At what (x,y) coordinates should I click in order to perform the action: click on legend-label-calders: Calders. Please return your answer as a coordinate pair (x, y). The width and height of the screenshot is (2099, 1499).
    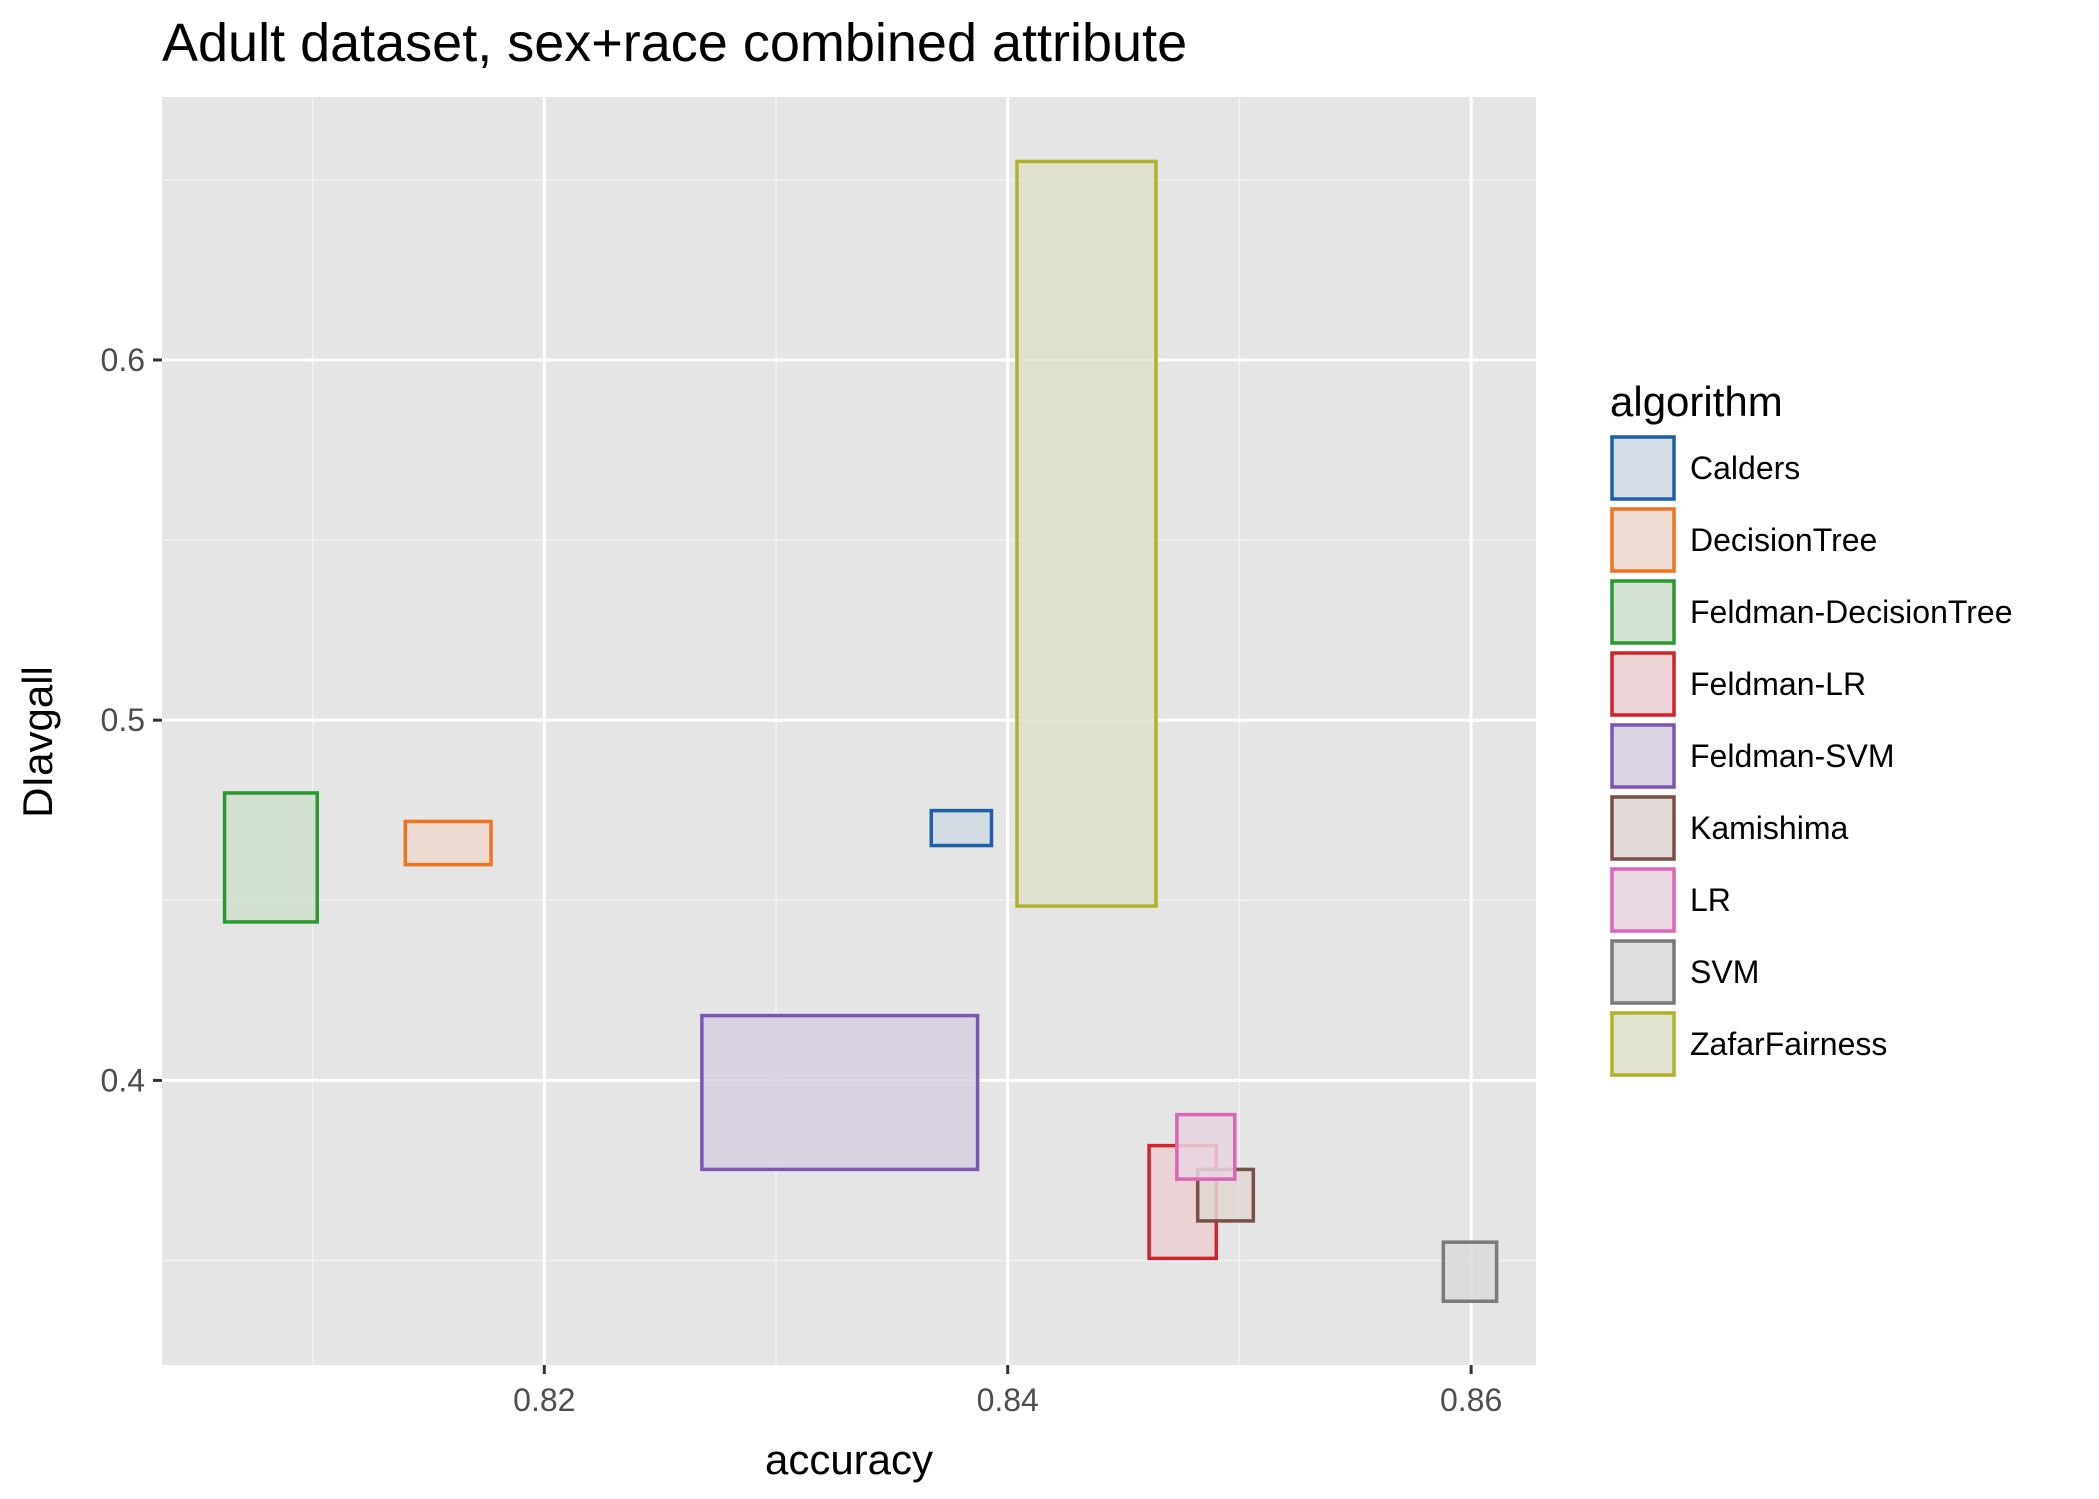
    Looking at the image, I should click on (1745, 468).